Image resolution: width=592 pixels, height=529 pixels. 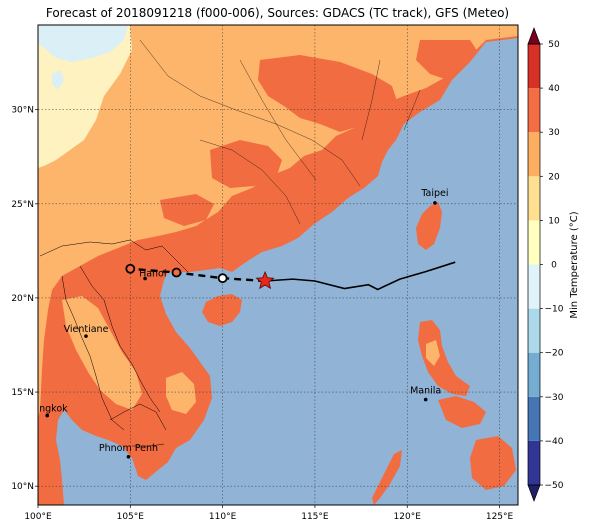 I want to click on colorbar-tick-label: 0, so click(x=554, y=266).